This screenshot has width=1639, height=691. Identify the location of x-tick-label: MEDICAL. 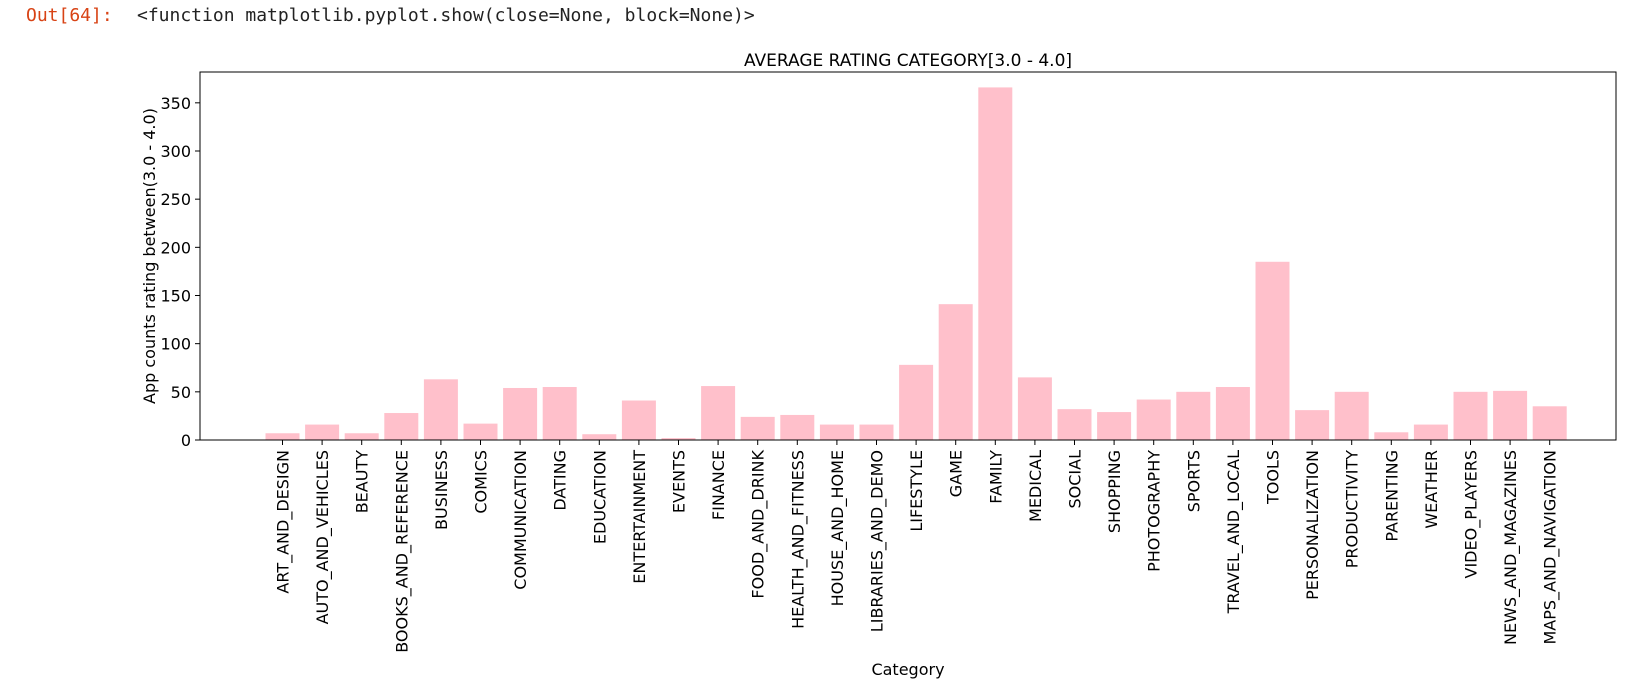
(1035, 486).